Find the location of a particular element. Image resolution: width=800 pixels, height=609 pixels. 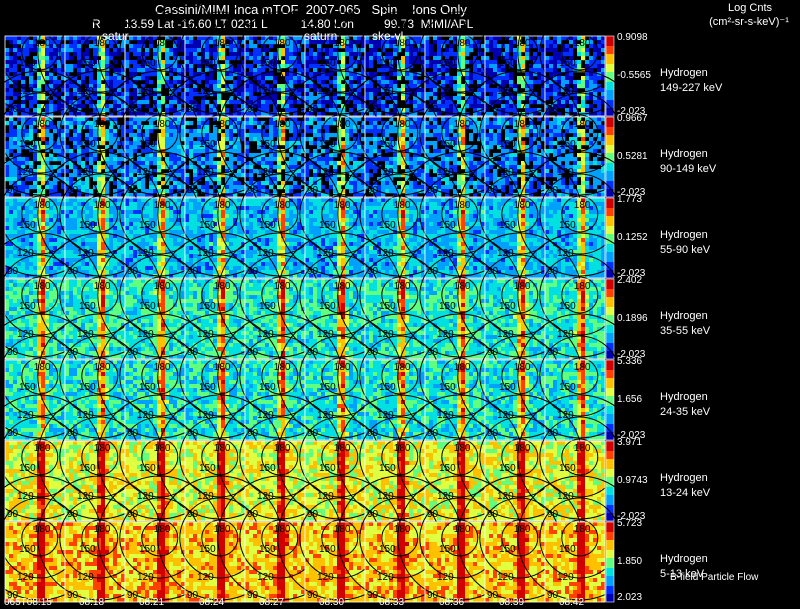

ring-label: 150 is located at coordinates (327, 63).